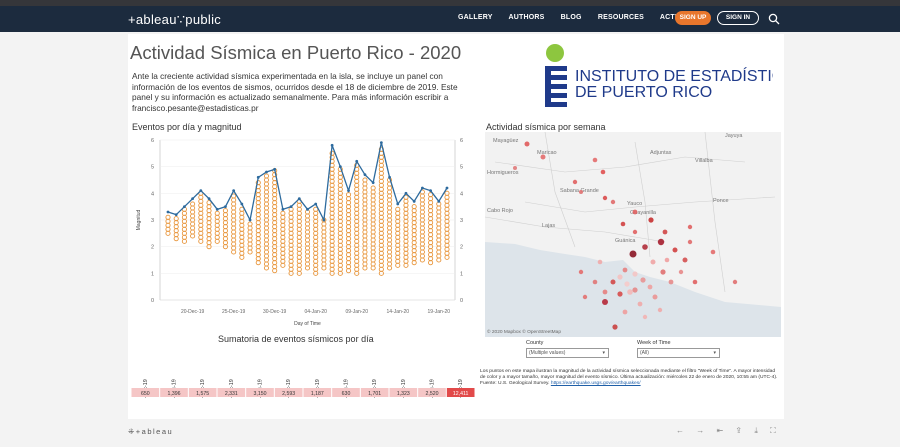 Image resolution: width=900 pixels, height=447 pixels. What do you see at coordinates (756, 430) in the screenshot?
I see `download-icon: ⤓` at bounding box center [756, 430].